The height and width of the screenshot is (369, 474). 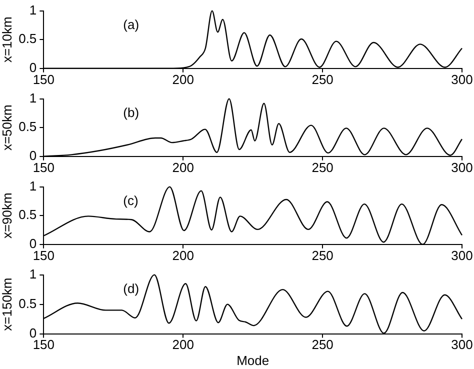 What do you see at coordinates (7, 39) in the screenshot?
I see `y-axis-title: x=10km` at bounding box center [7, 39].